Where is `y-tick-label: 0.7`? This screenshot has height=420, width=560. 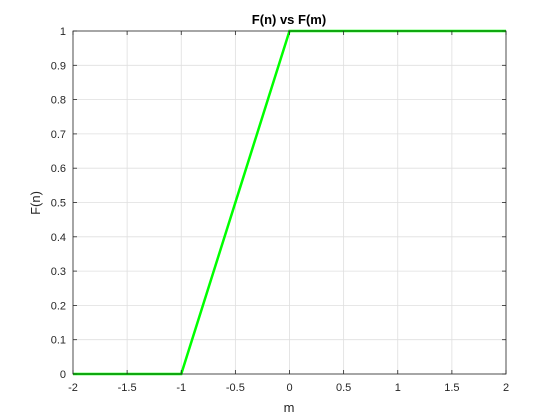
y-tick-label: 0.7 is located at coordinates (58, 135).